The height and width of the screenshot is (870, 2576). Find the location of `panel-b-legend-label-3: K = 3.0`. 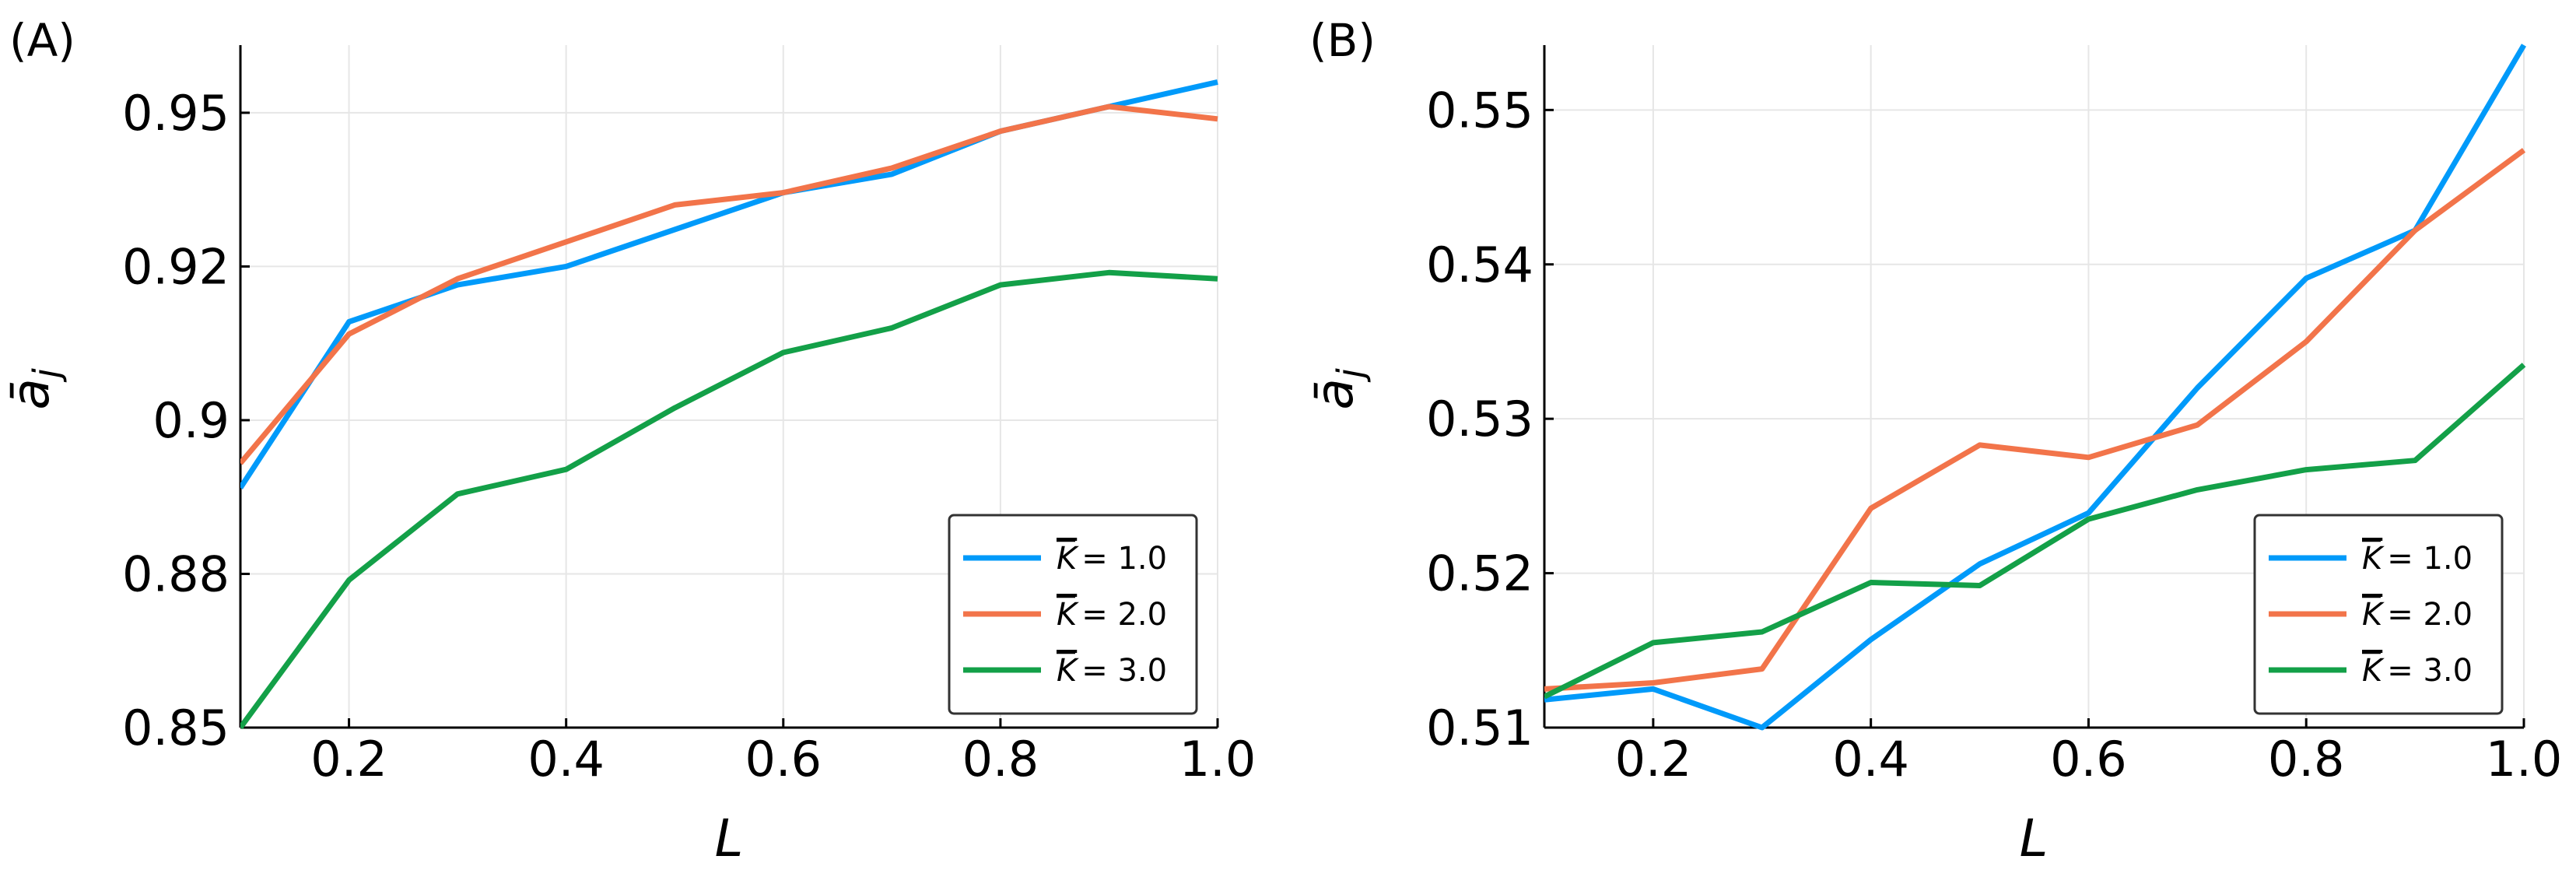

panel-b-legend-label-3: K = 3.0 is located at coordinates (2418, 671).